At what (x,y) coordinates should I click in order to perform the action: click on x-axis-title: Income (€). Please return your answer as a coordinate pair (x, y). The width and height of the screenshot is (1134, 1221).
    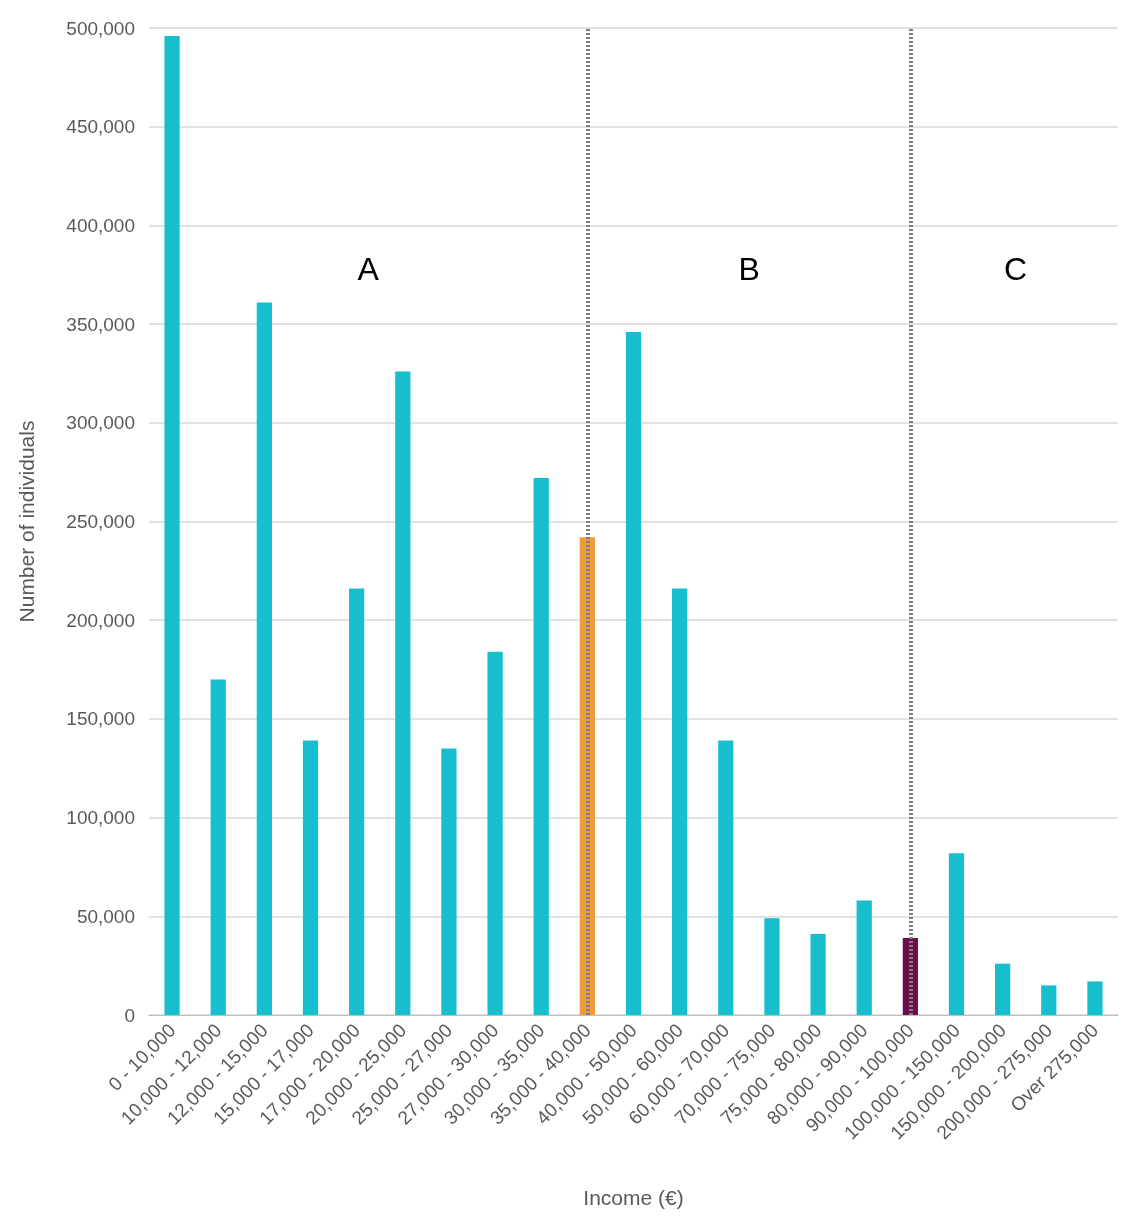
    Looking at the image, I should click on (633, 1197).